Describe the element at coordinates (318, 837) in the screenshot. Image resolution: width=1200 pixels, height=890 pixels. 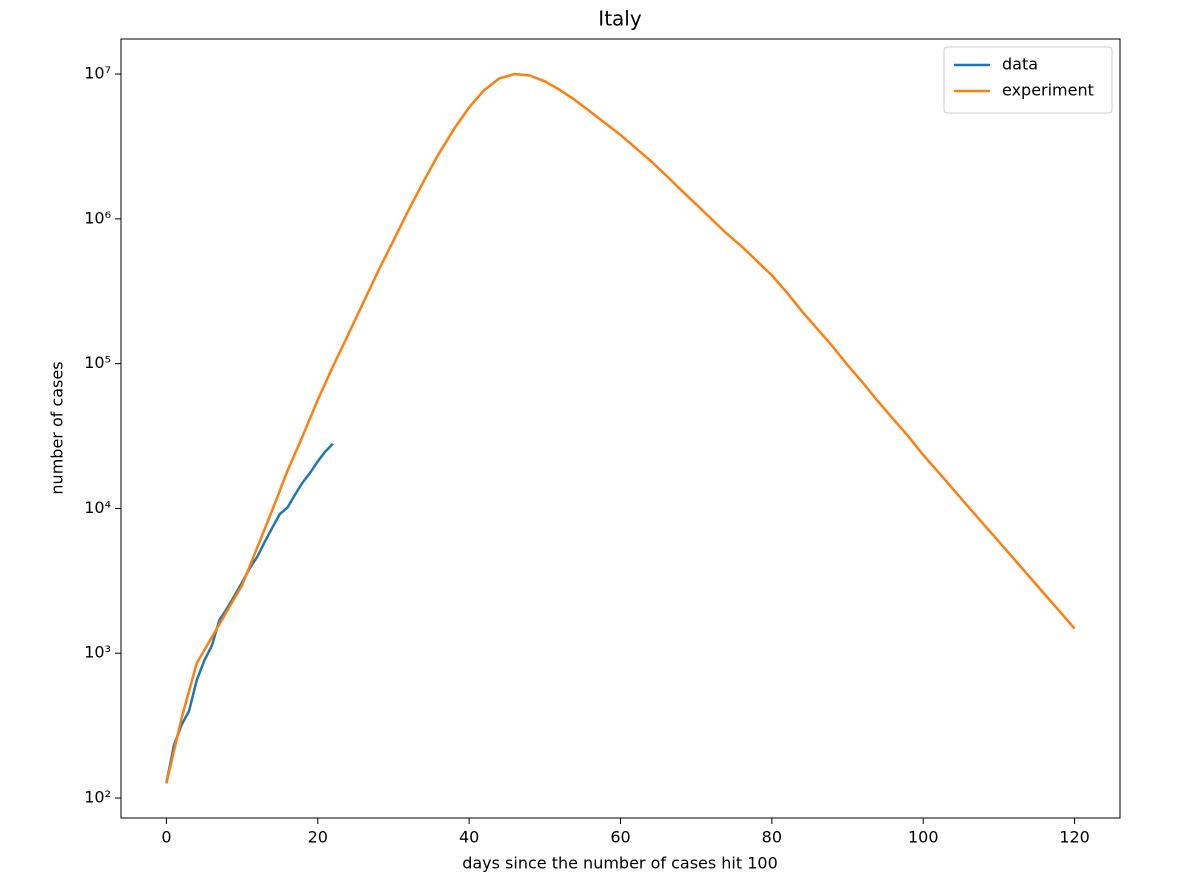
I see `x-tick-label: 20` at that location.